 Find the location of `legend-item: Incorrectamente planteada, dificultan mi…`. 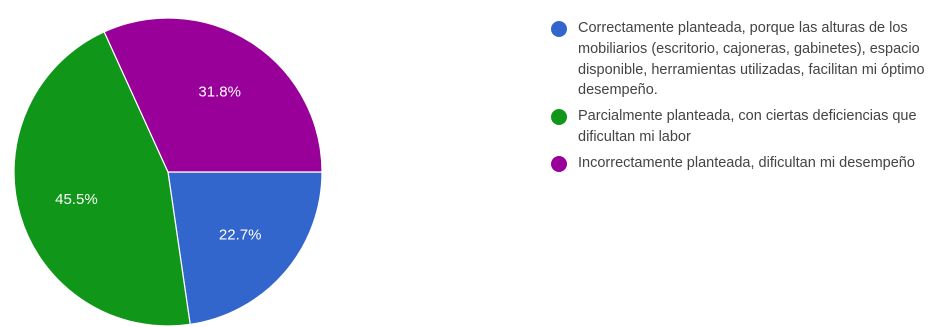

legend-item: Incorrectamente planteada, dificultan mi… is located at coordinates (738, 163).